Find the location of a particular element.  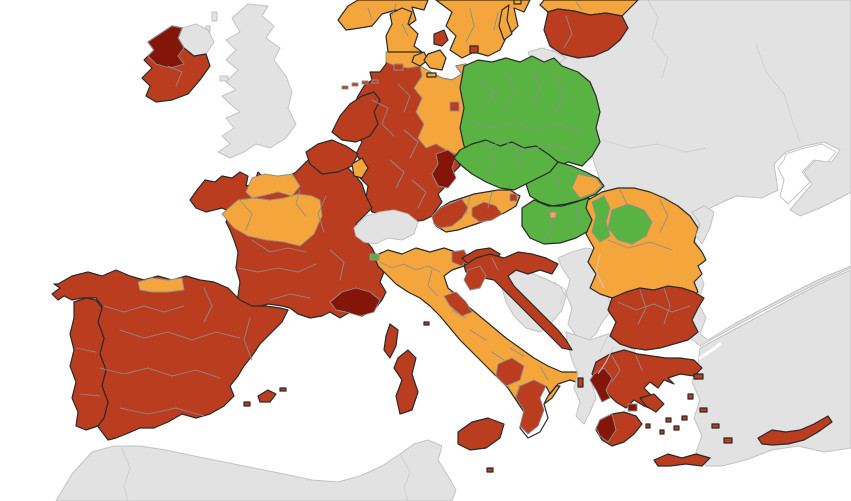

region-croatia is located at coordinates (518, 301).